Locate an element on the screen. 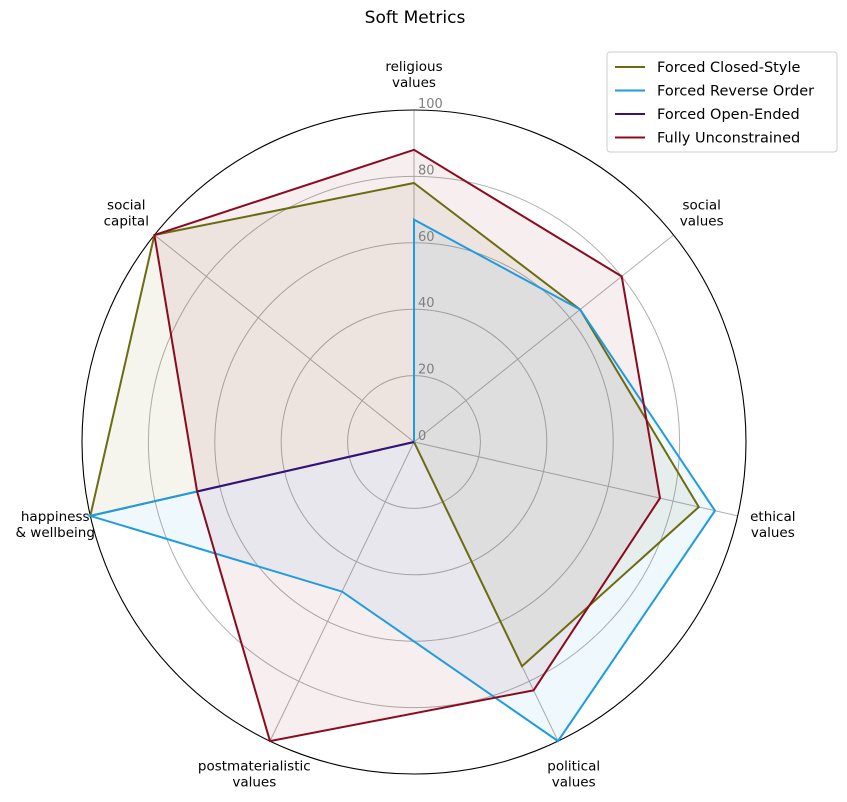 The height and width of the screenshot is (802, 847). axis-label: happiness & wellbeing is located at coordinates (54, 525).